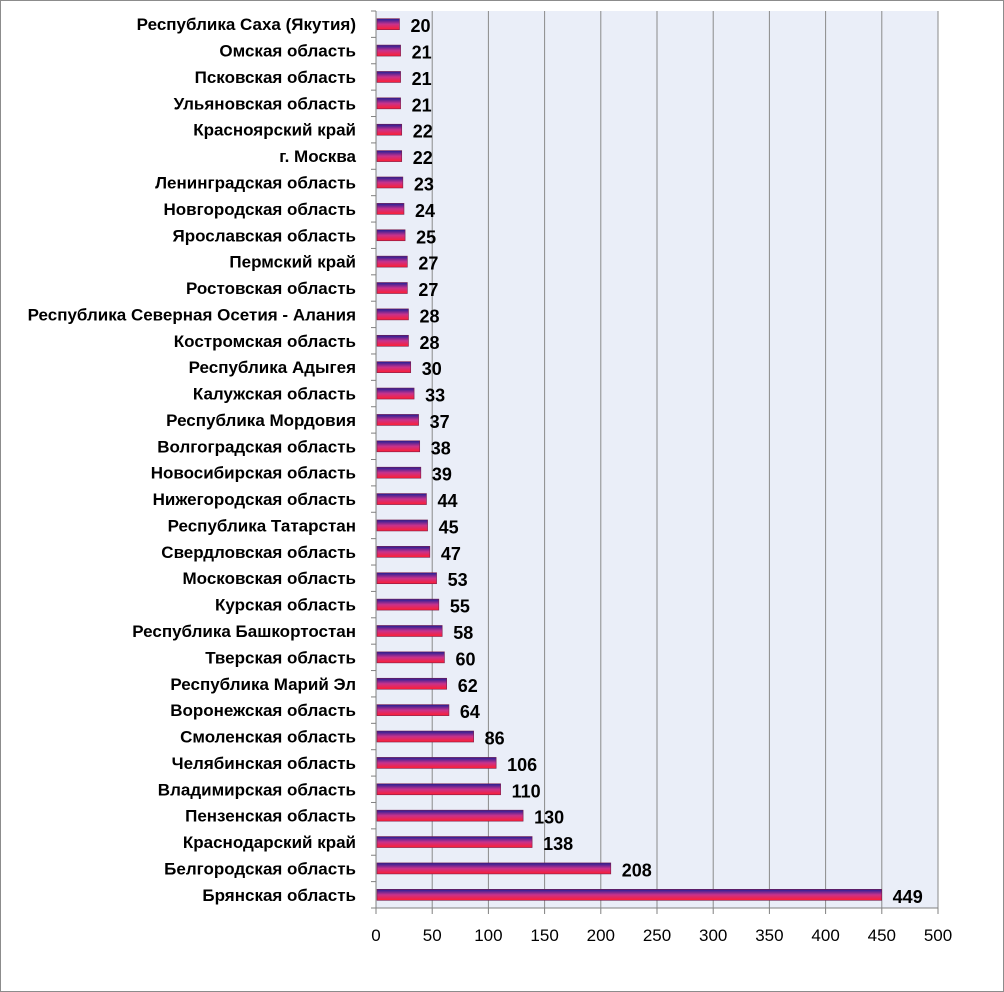  I want to click on value-label: 33, so click(435, 396).